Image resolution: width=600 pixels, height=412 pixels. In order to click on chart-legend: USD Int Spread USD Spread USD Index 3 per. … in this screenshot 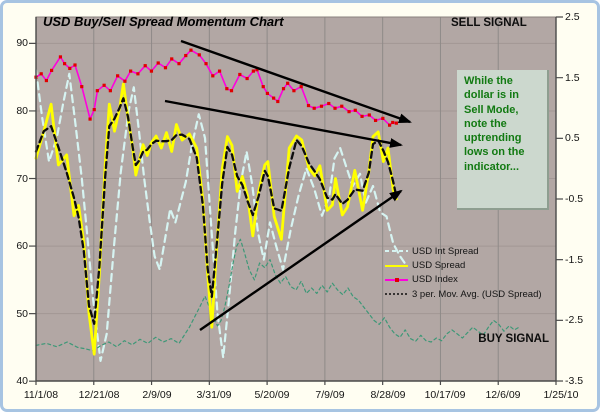, I will do `click(463, 273)`.